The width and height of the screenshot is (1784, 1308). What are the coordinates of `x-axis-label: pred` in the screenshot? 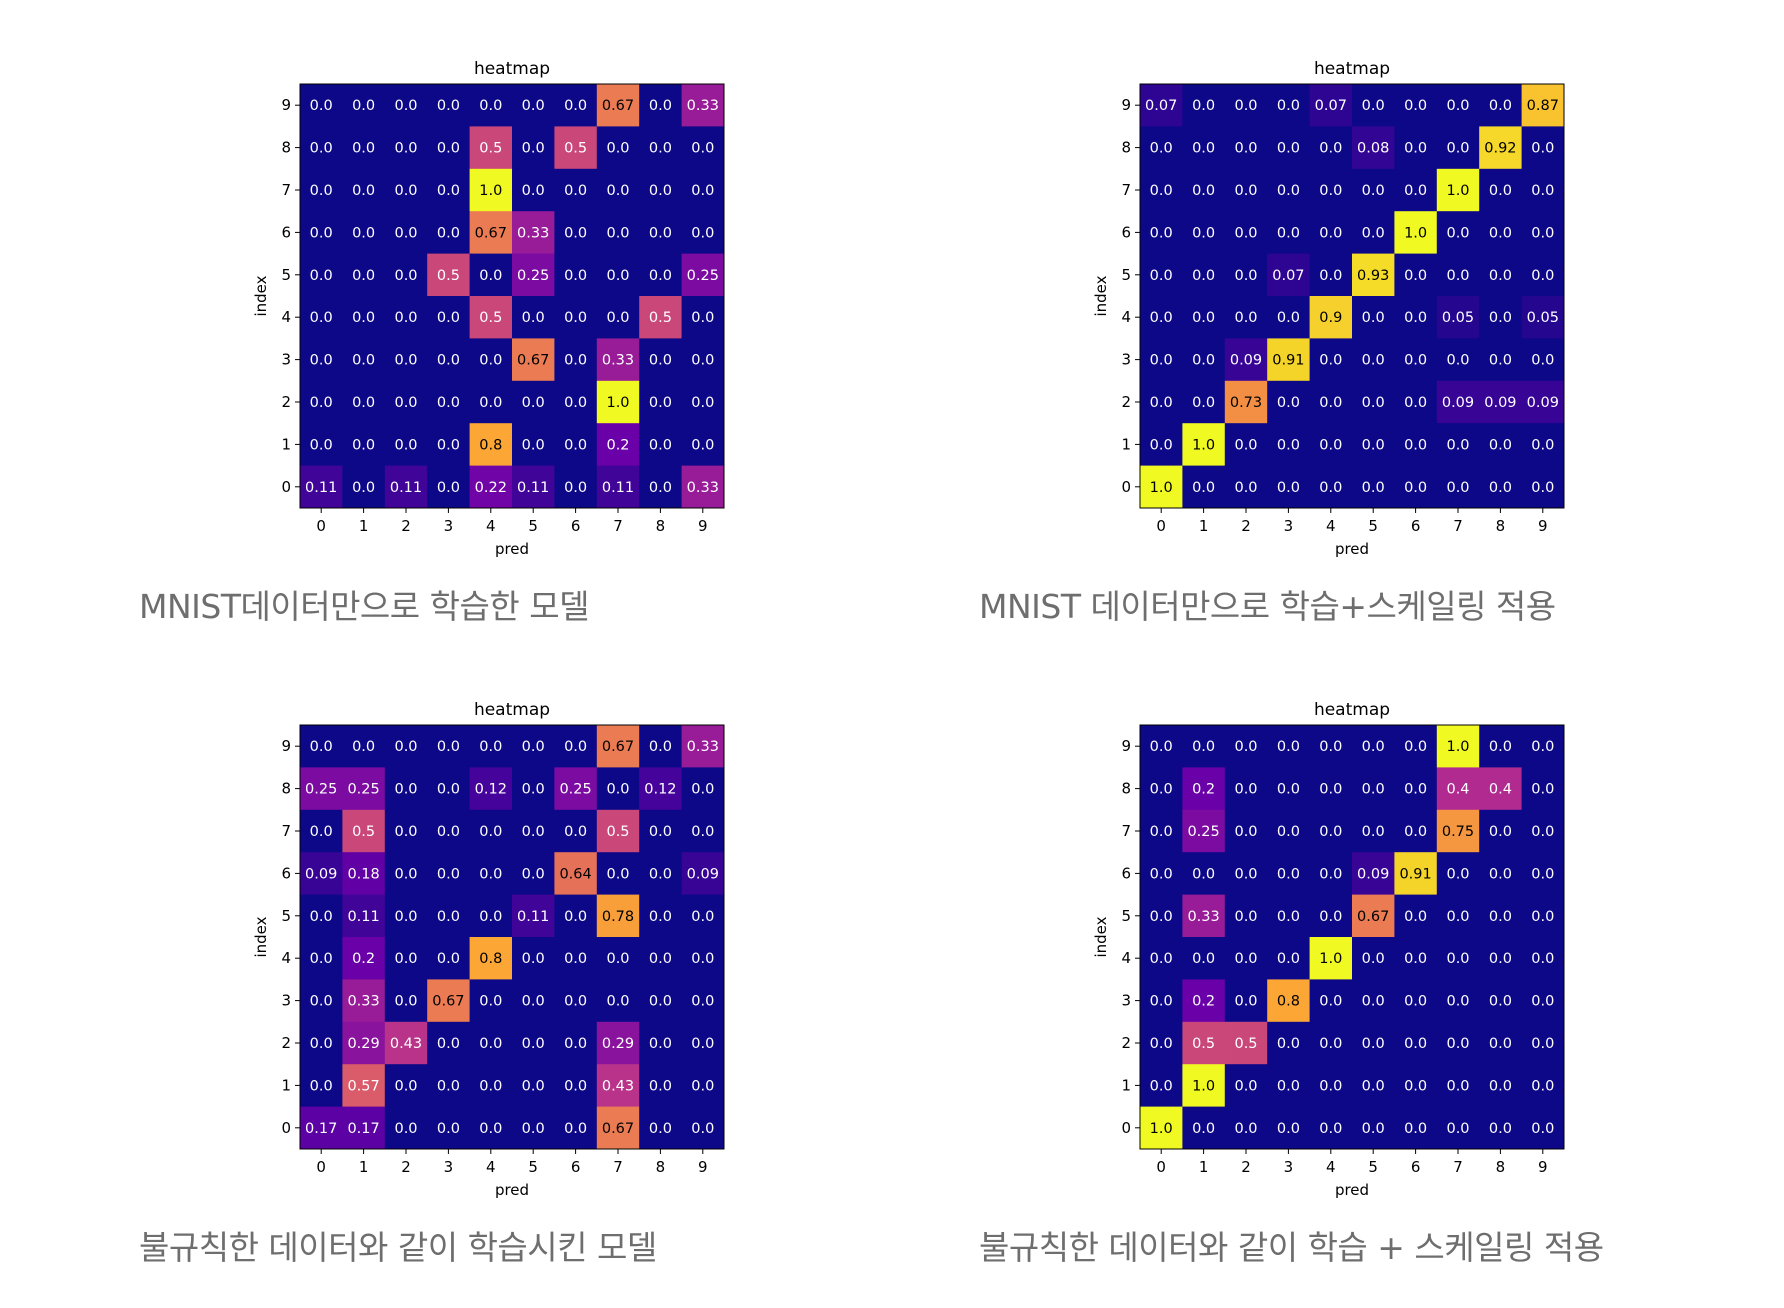 It's located at (1352, 549).